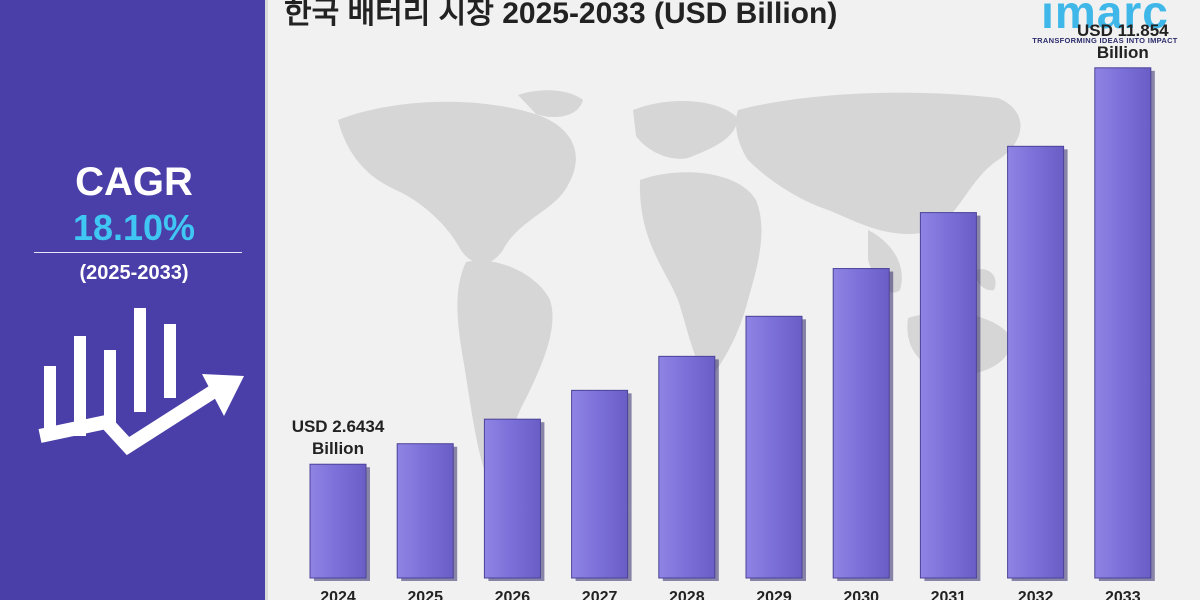 This screenshot has height=600, width=1200. I want to click on chart-title: 한국 배터리 시장 2025-2033 (USD Billion), so click(561, 15).